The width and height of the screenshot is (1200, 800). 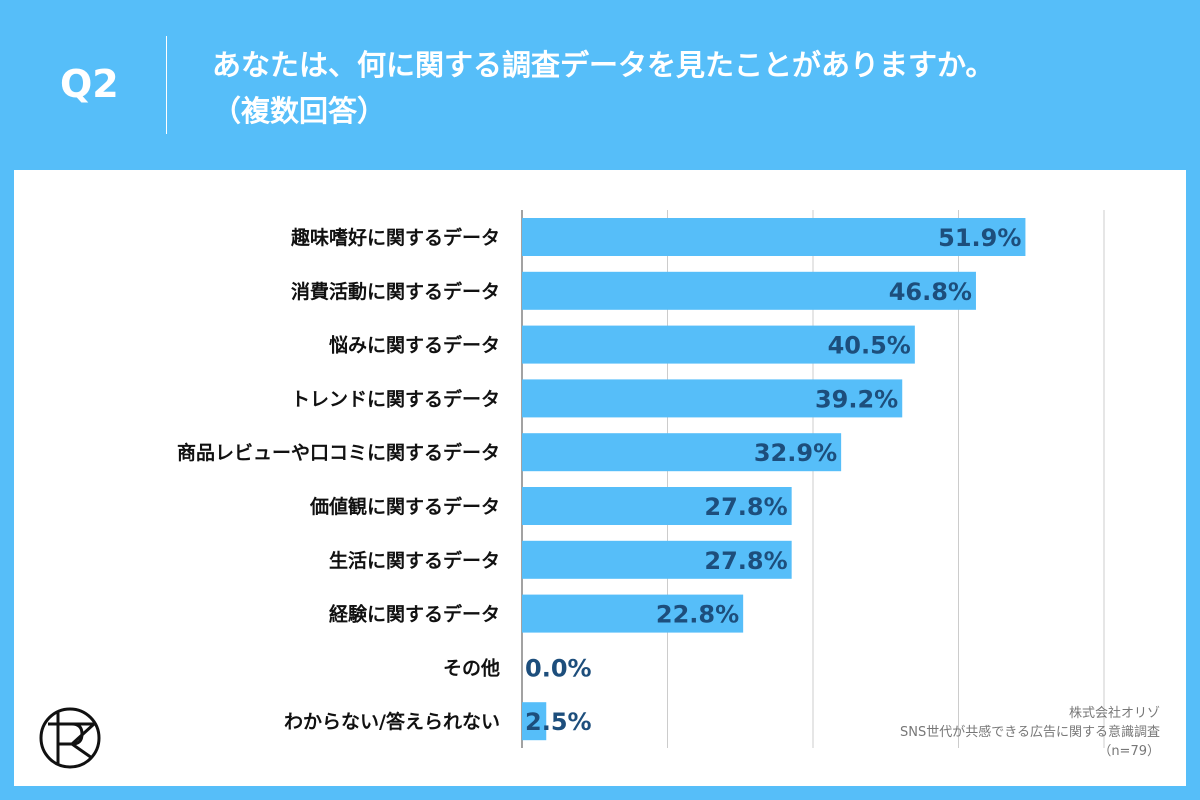 I want to click on category-label: 悩みに関するデータ, so click(x=414, y=345).